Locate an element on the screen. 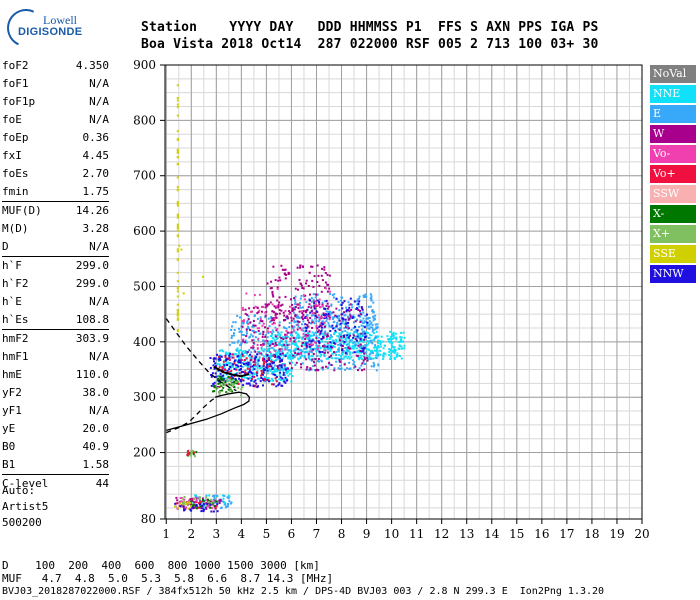 The width and height of the screenshot is (700, 600). param-row: M(D) 3.28 is located at coordinates (55, 229).